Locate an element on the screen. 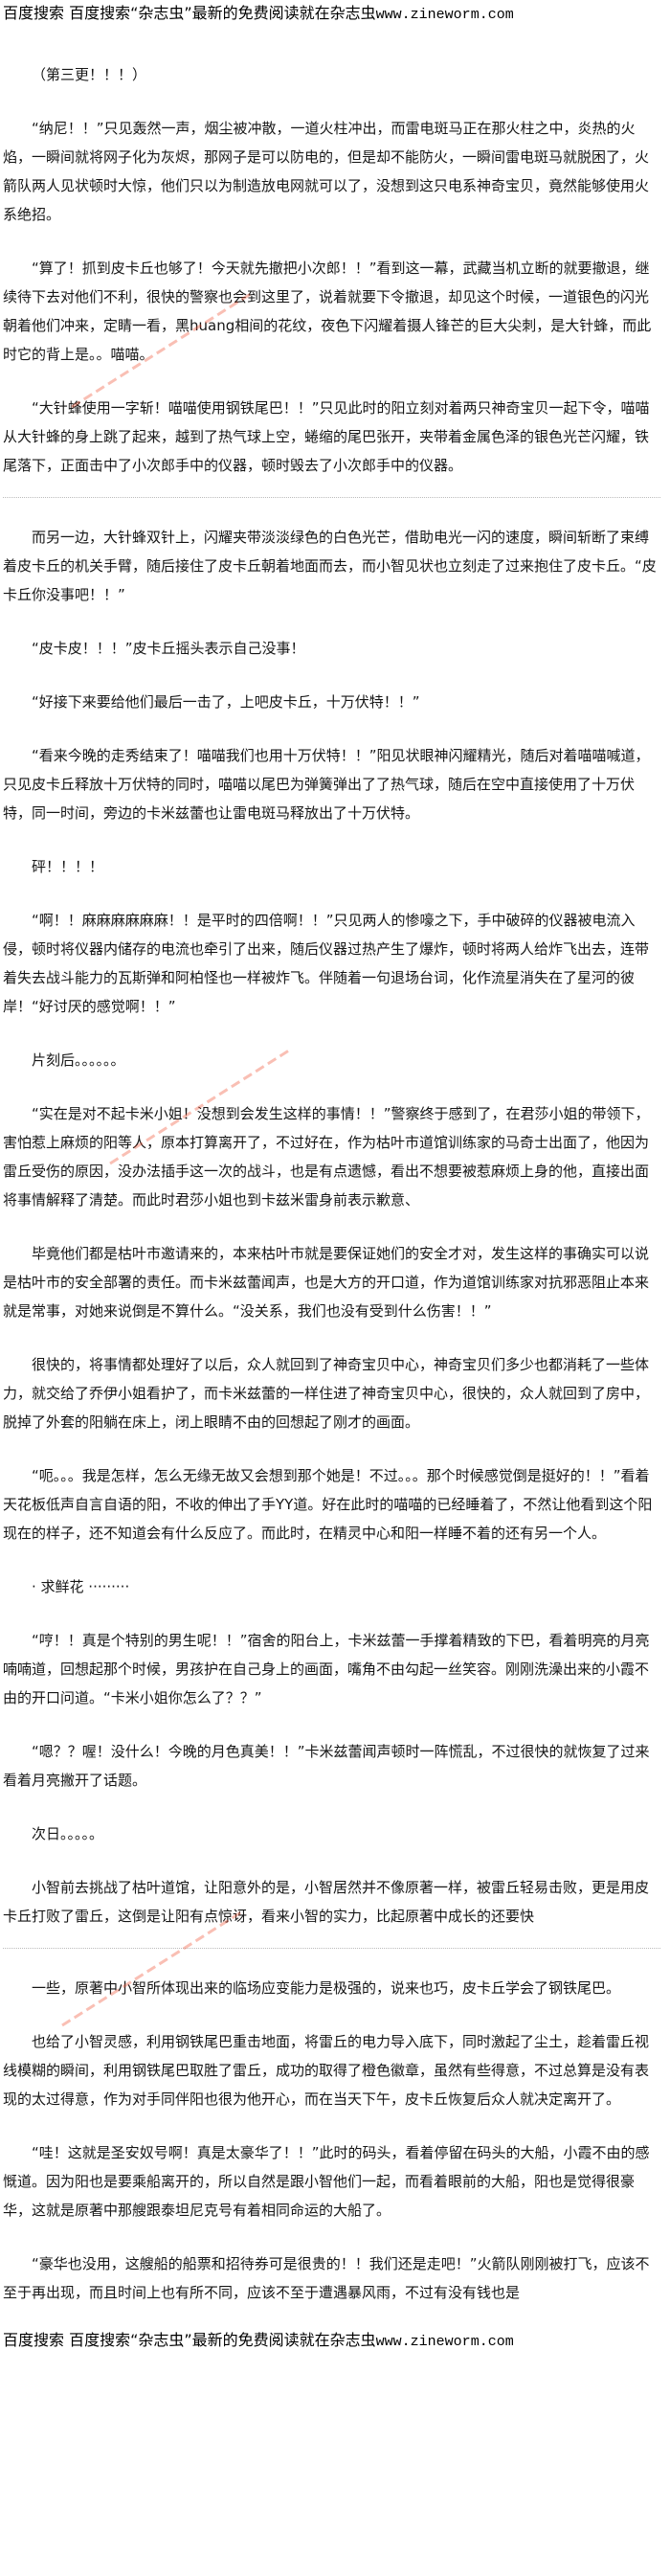 The width and height of the screenshot is (670, 2576). paragraph: “好接下来要给他们最后一击了，上吧皮卡丘，十万伏特！！” is located at coordinates (226, 702).